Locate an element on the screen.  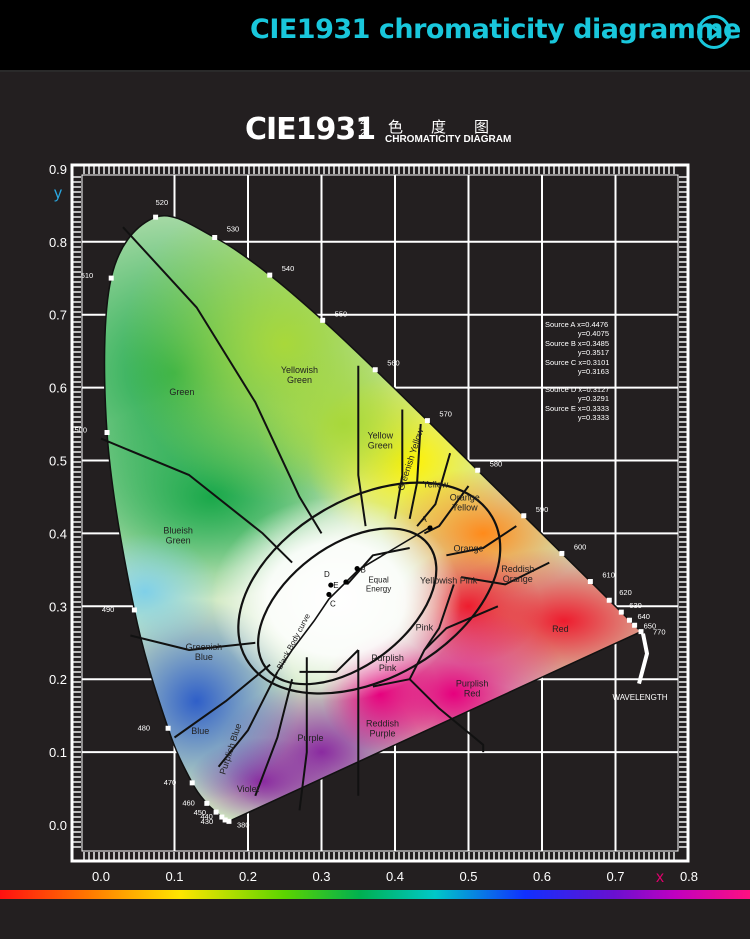
source-legend-x: Source C x=0.3101 is located at coordinates (577, 362).